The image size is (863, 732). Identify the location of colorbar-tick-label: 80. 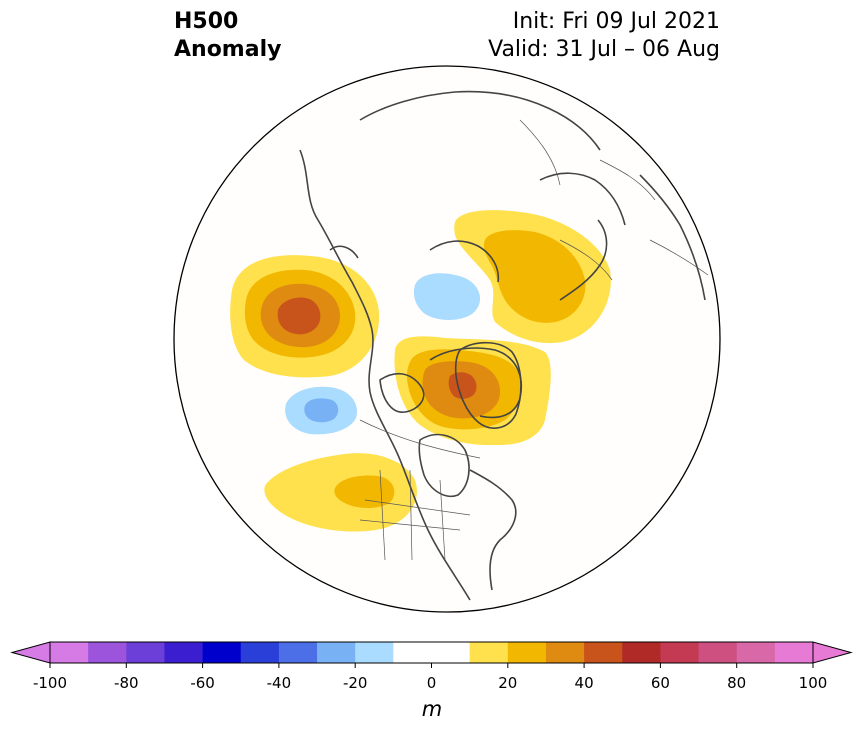
(736, 683).